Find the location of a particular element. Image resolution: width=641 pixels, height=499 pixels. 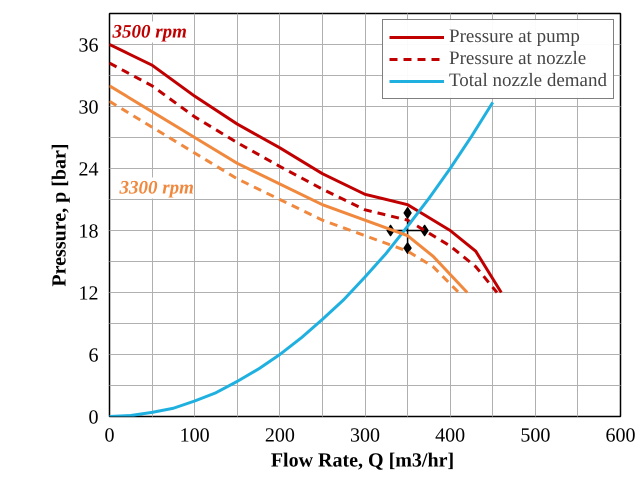

x-tick-label: 100 is located at coordinates (195, 435).